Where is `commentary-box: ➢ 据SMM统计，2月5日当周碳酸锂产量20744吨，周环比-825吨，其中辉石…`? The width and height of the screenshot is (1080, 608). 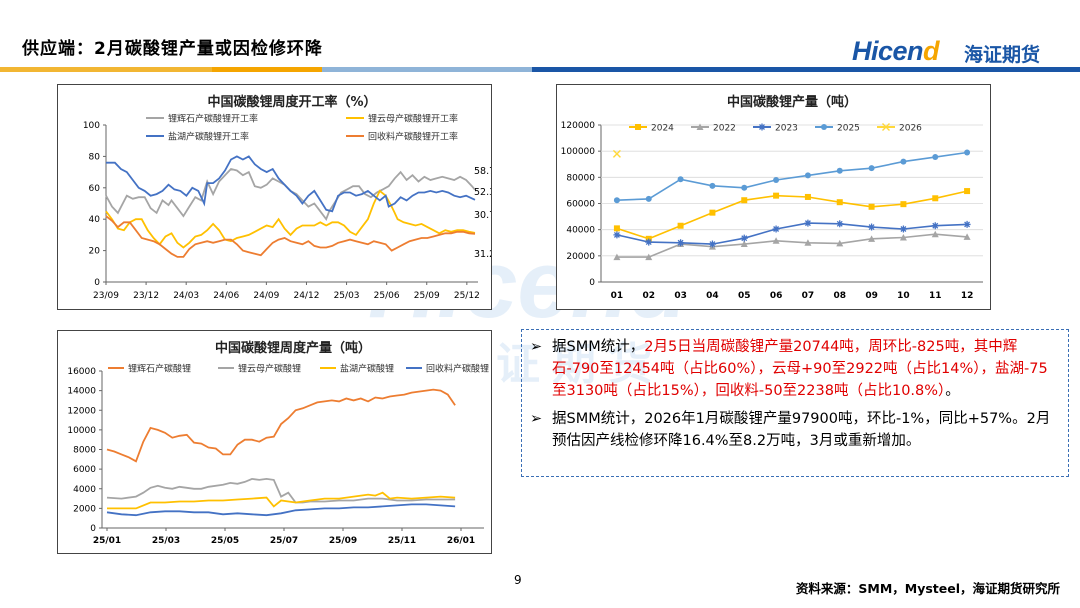 commentary-box: ➢ 据SMM统计，2月5日当周碳酸锂产量20744吨，周环比-825吨，其中辉石… is located at coordinates (795, 403).